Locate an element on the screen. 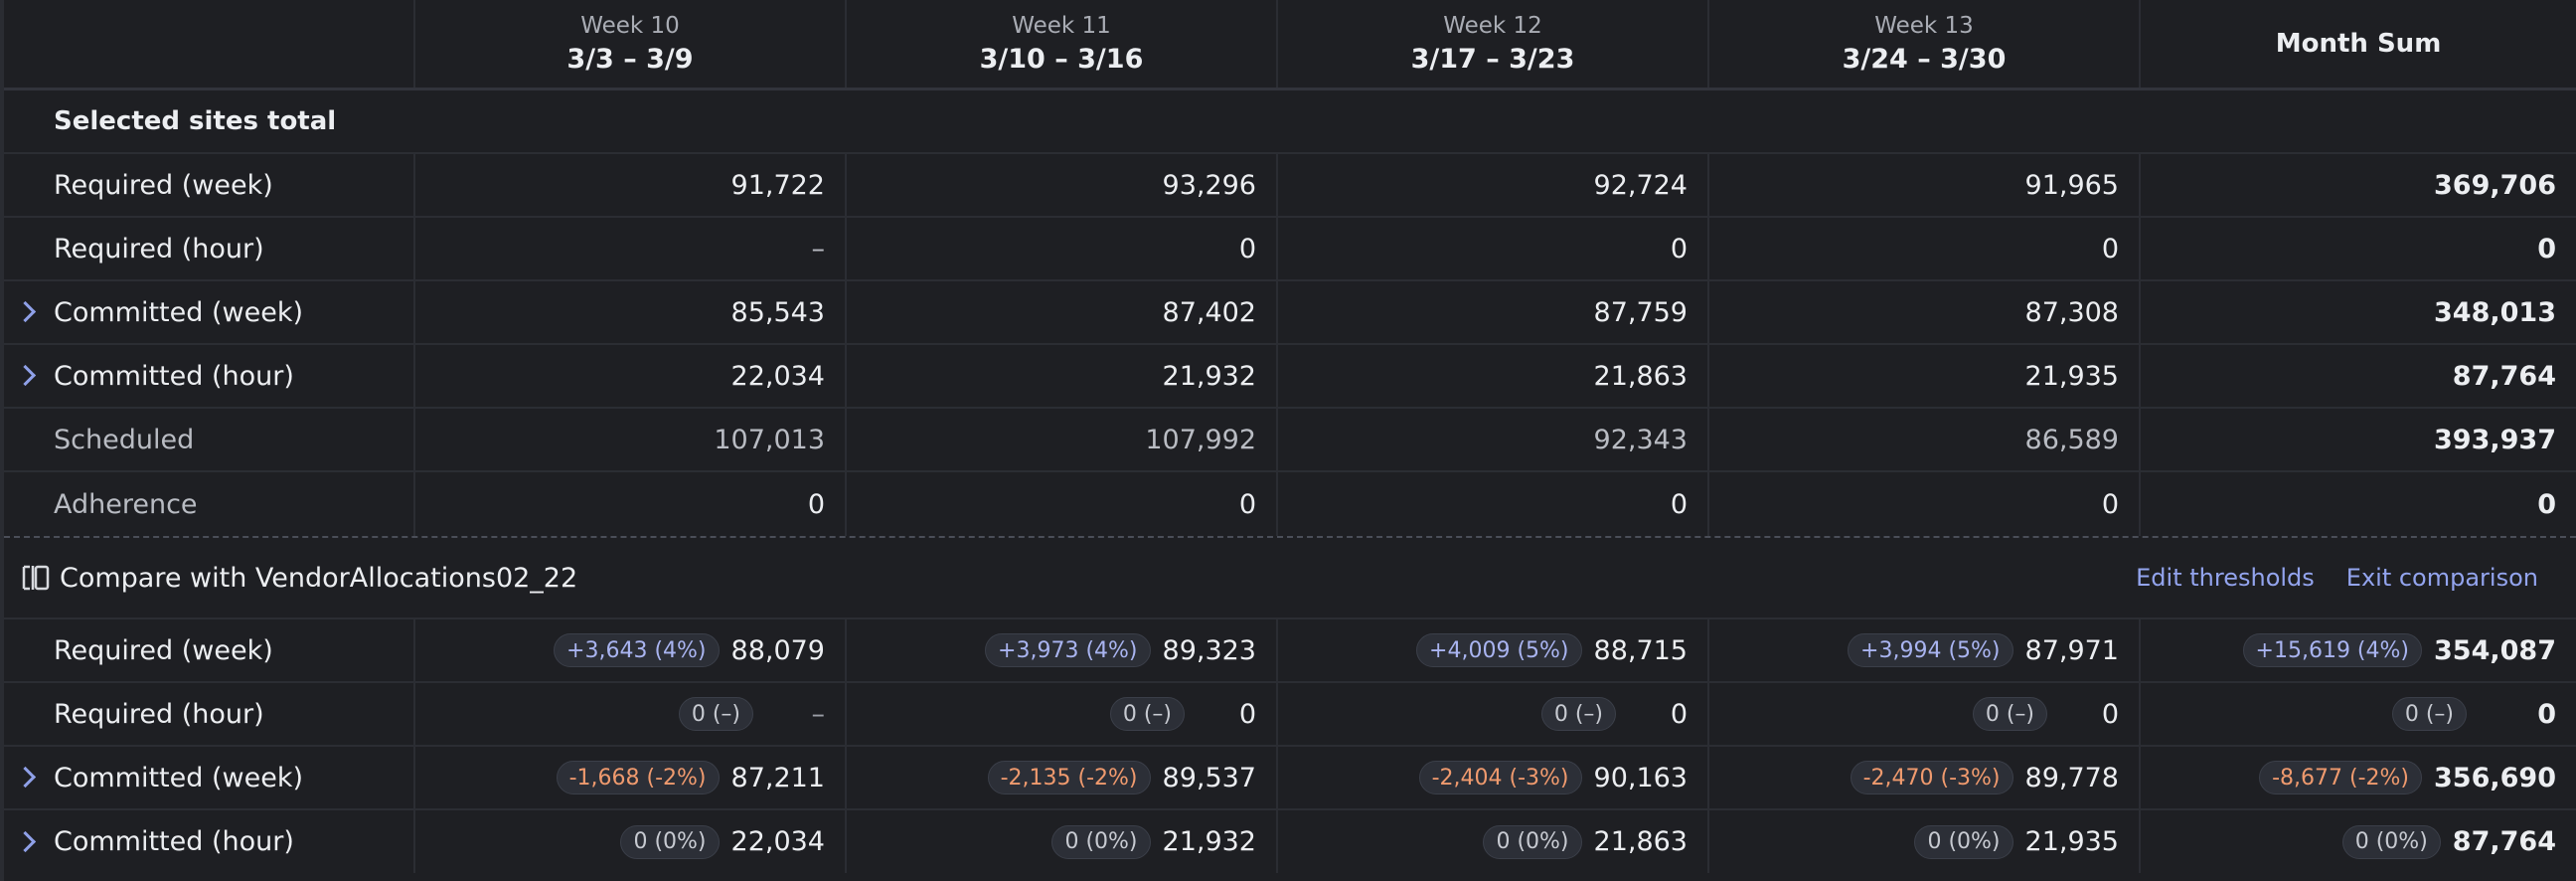  compare-cell: -2,135 (-2%) 89,537 is located at coordinates (1062, 777).